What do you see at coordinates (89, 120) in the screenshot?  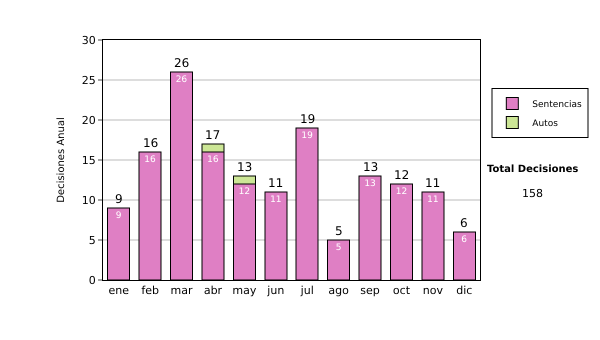 I see `y-tick-label: 20` at bounding box center [89, 120].